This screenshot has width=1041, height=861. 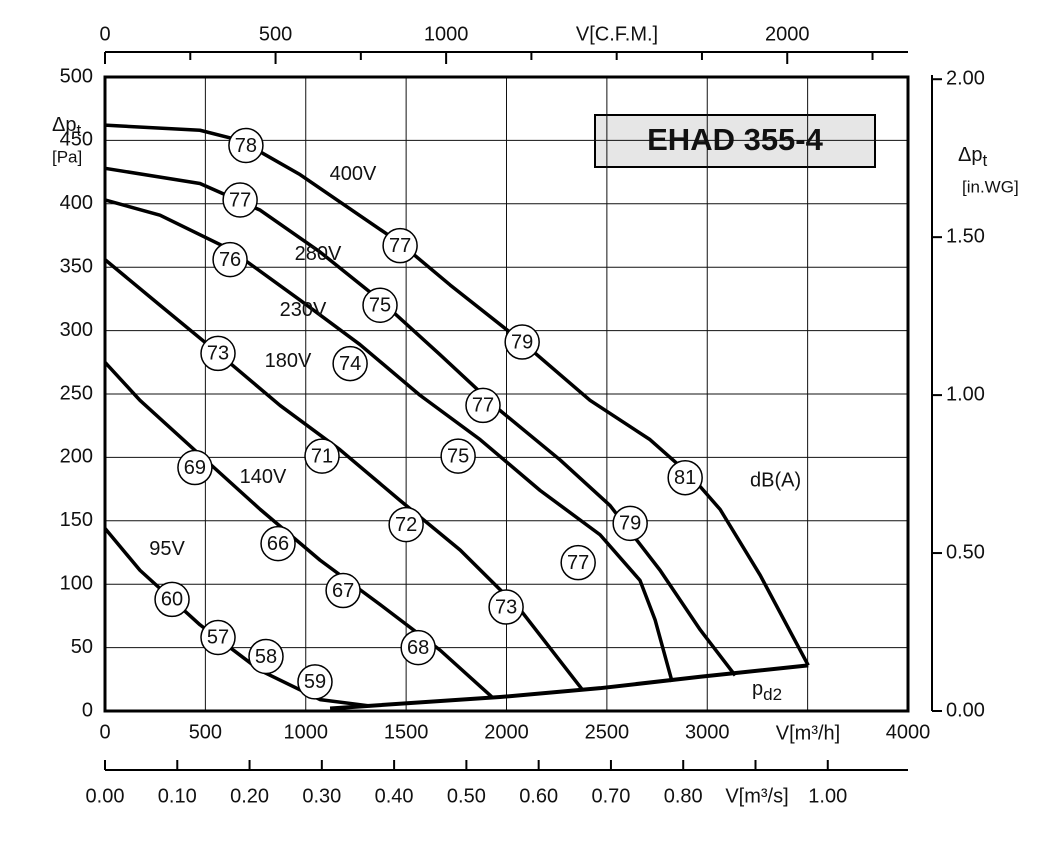 I want to click on curve-label: 180V, so click(x=288, y=361).